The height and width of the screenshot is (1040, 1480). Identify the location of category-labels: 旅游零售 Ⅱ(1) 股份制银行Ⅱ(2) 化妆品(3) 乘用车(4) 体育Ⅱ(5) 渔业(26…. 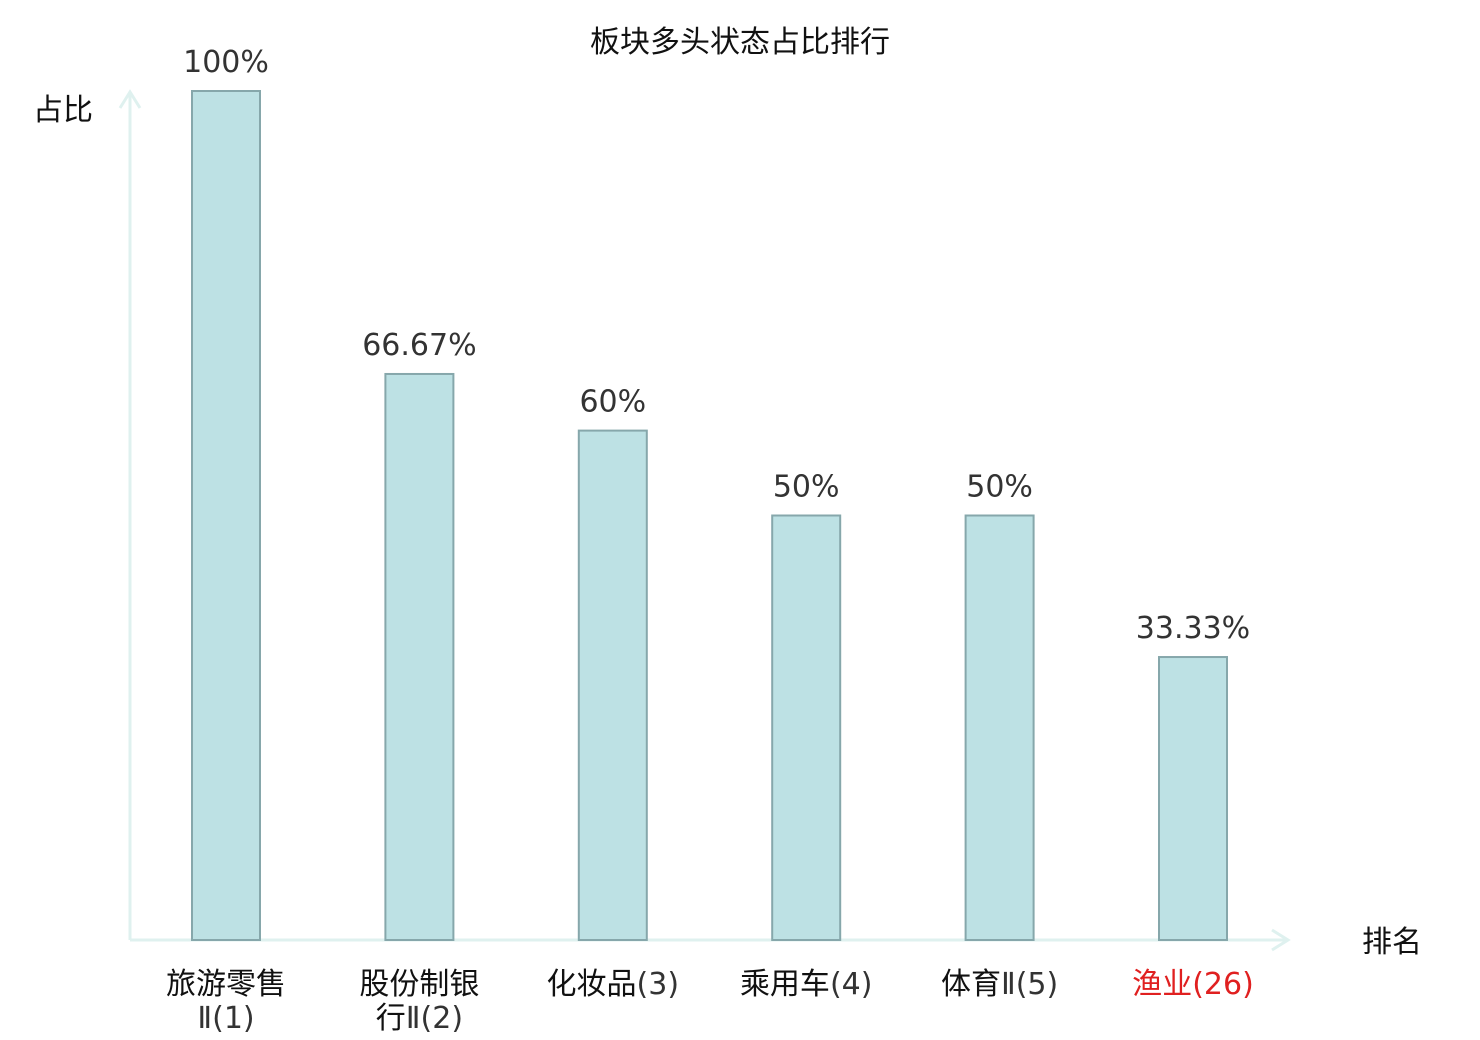
(710, 1001).